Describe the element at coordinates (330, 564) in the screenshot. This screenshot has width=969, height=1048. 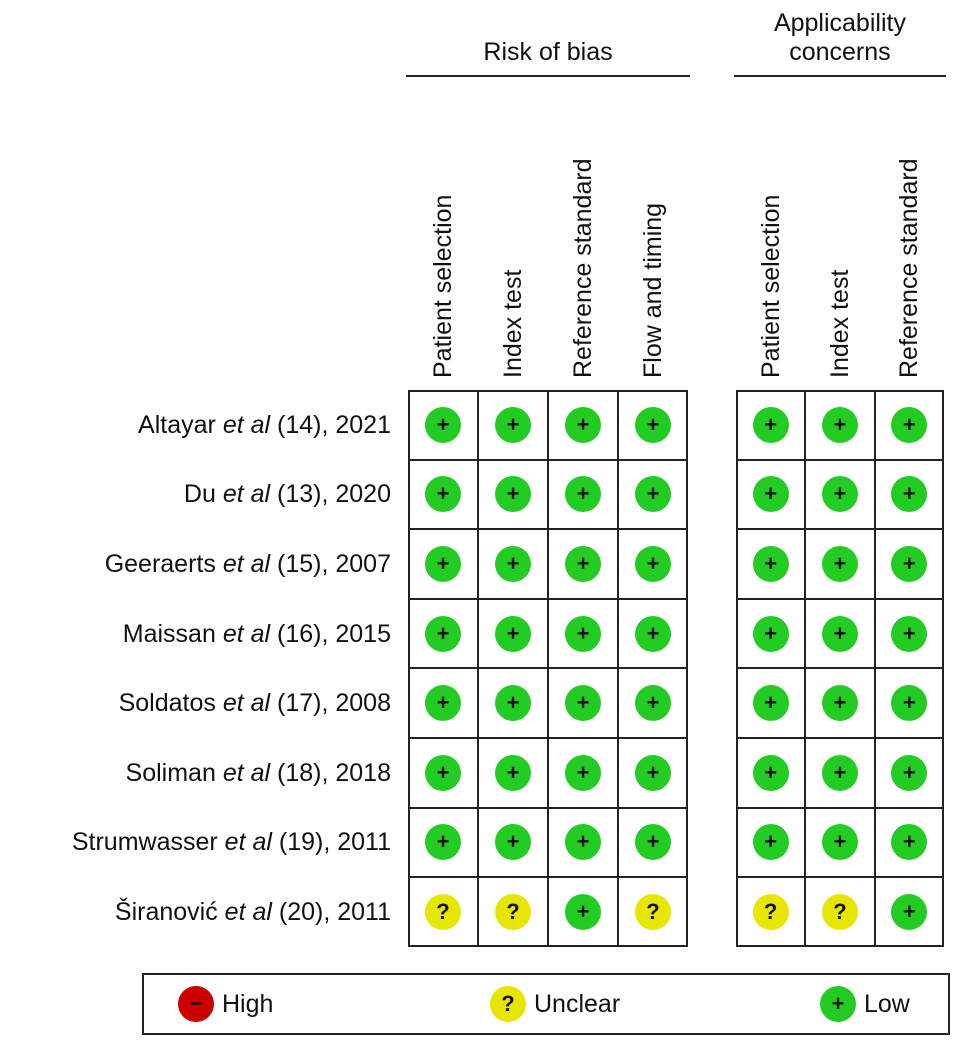
I see `study-reference: (15), 2007` at that location.